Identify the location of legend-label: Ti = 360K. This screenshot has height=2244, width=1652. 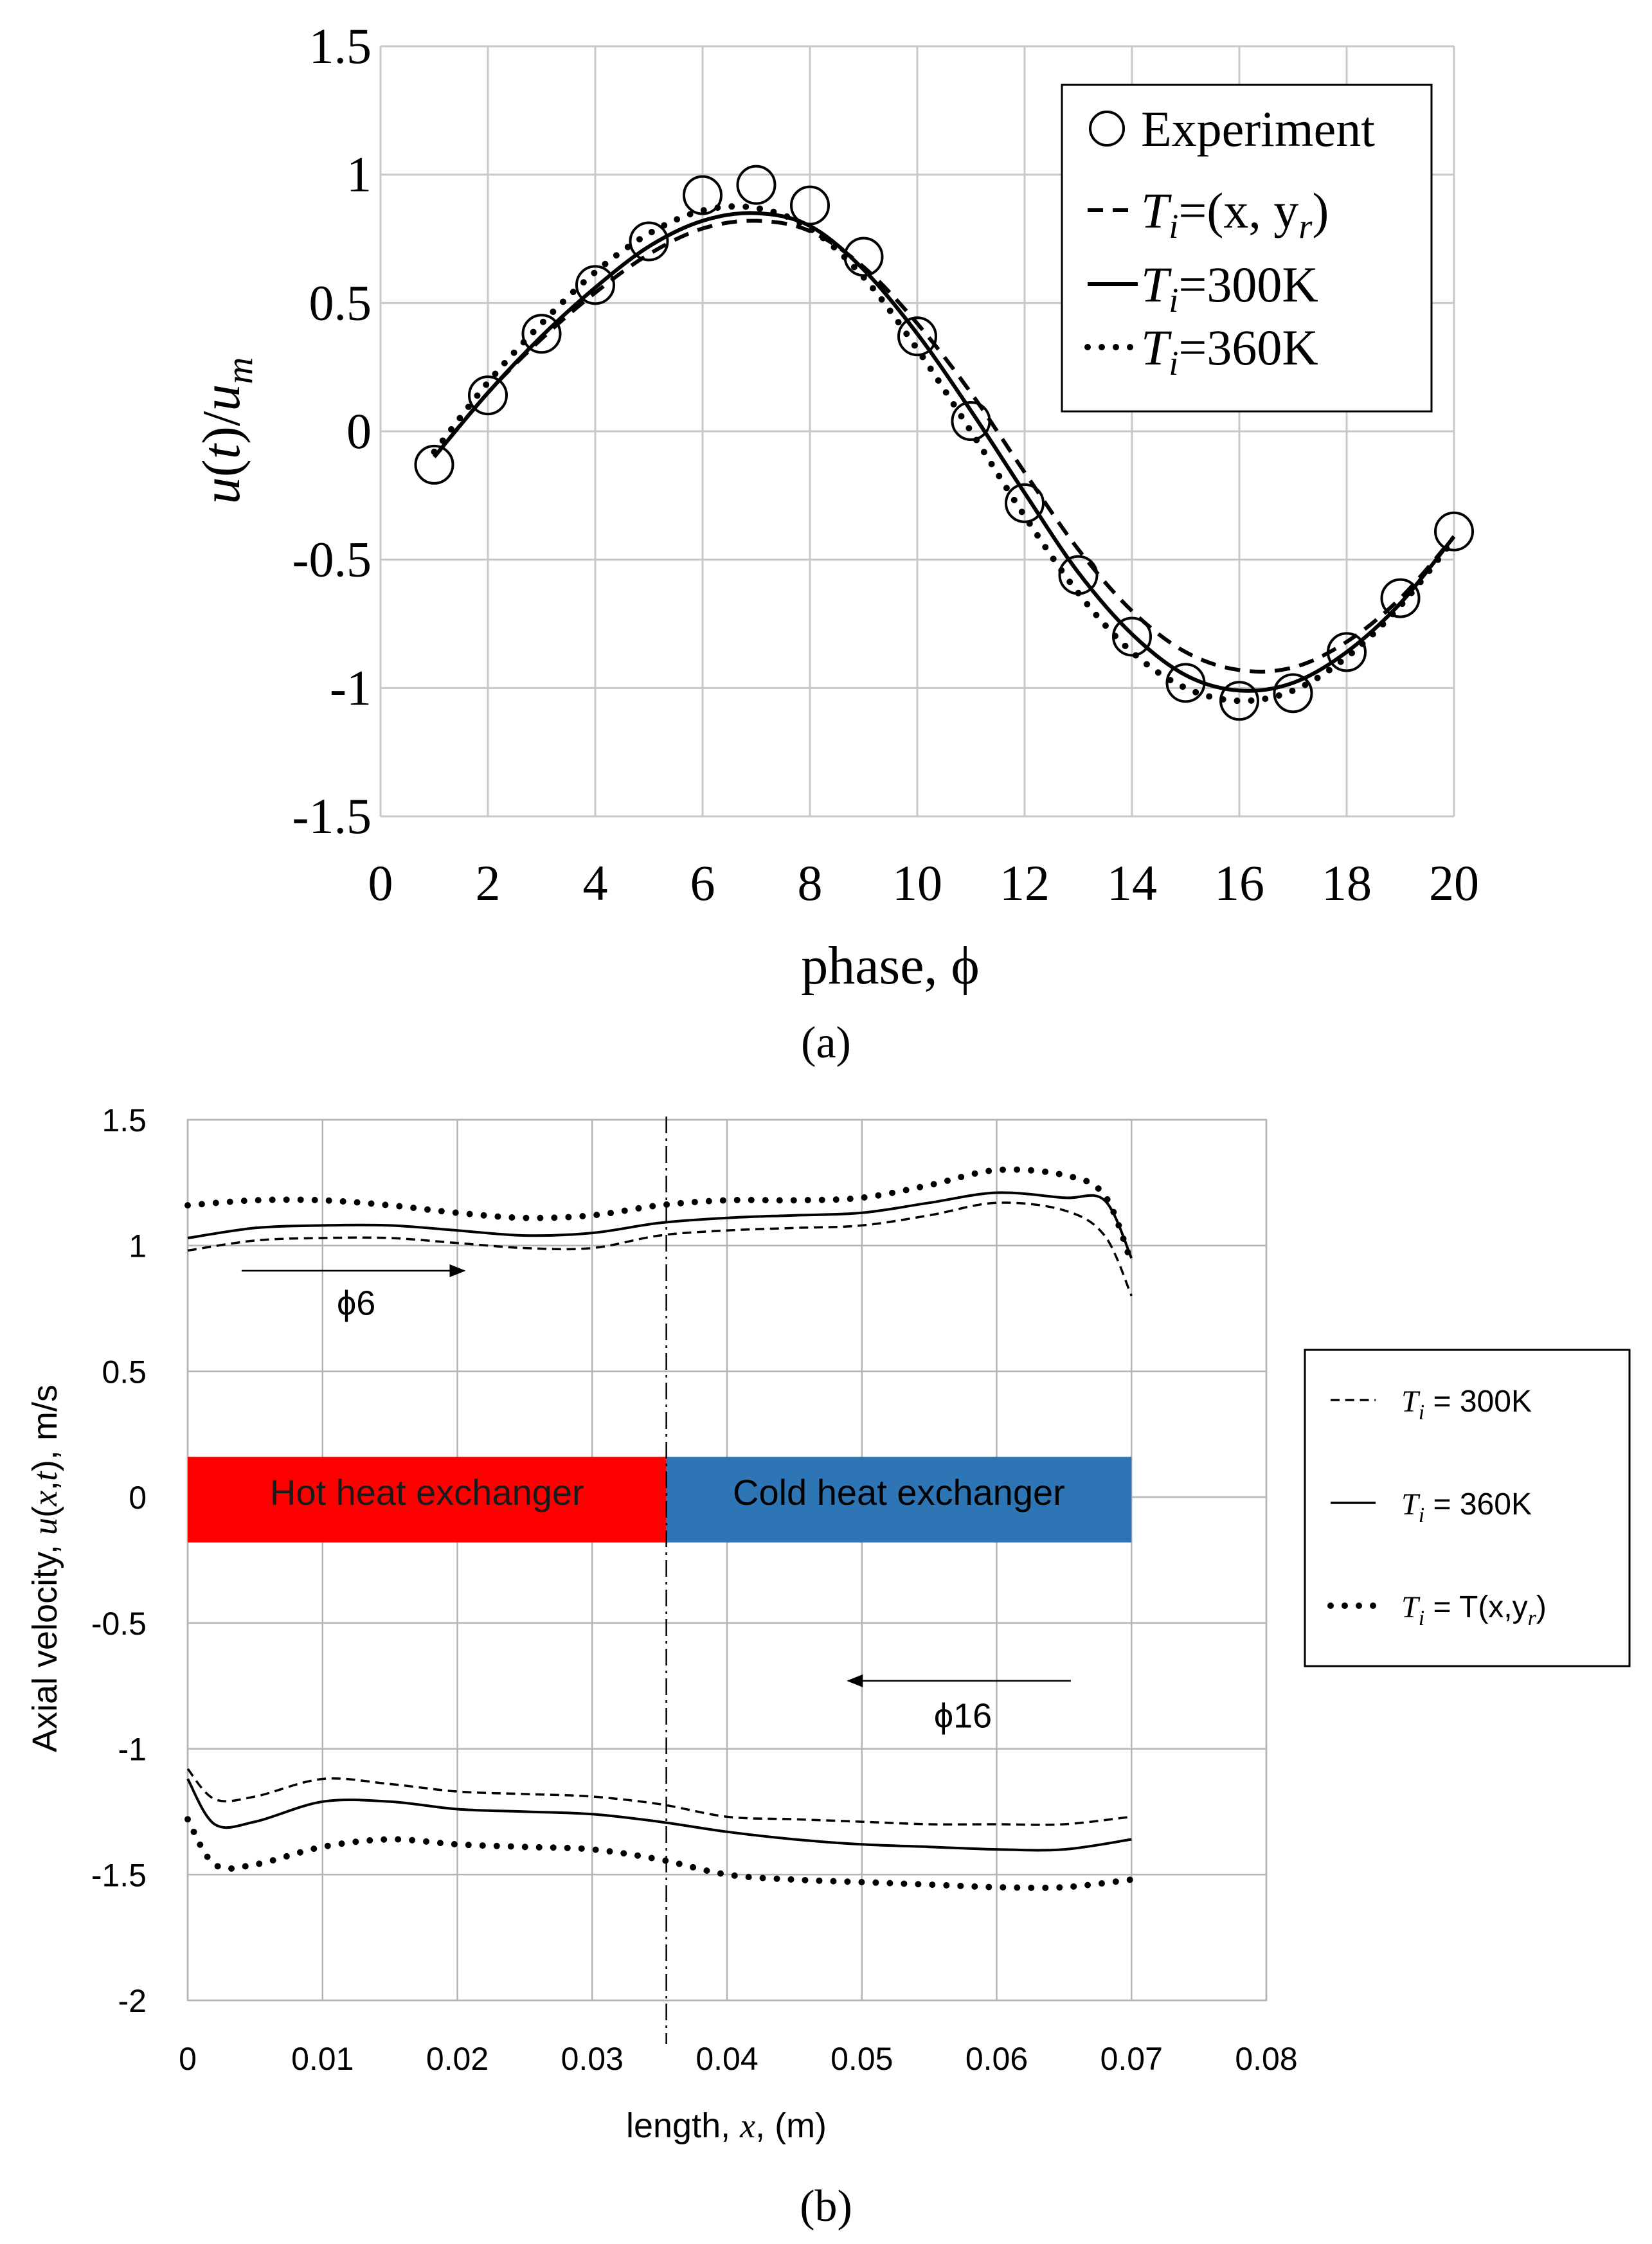
(1466, 1507).